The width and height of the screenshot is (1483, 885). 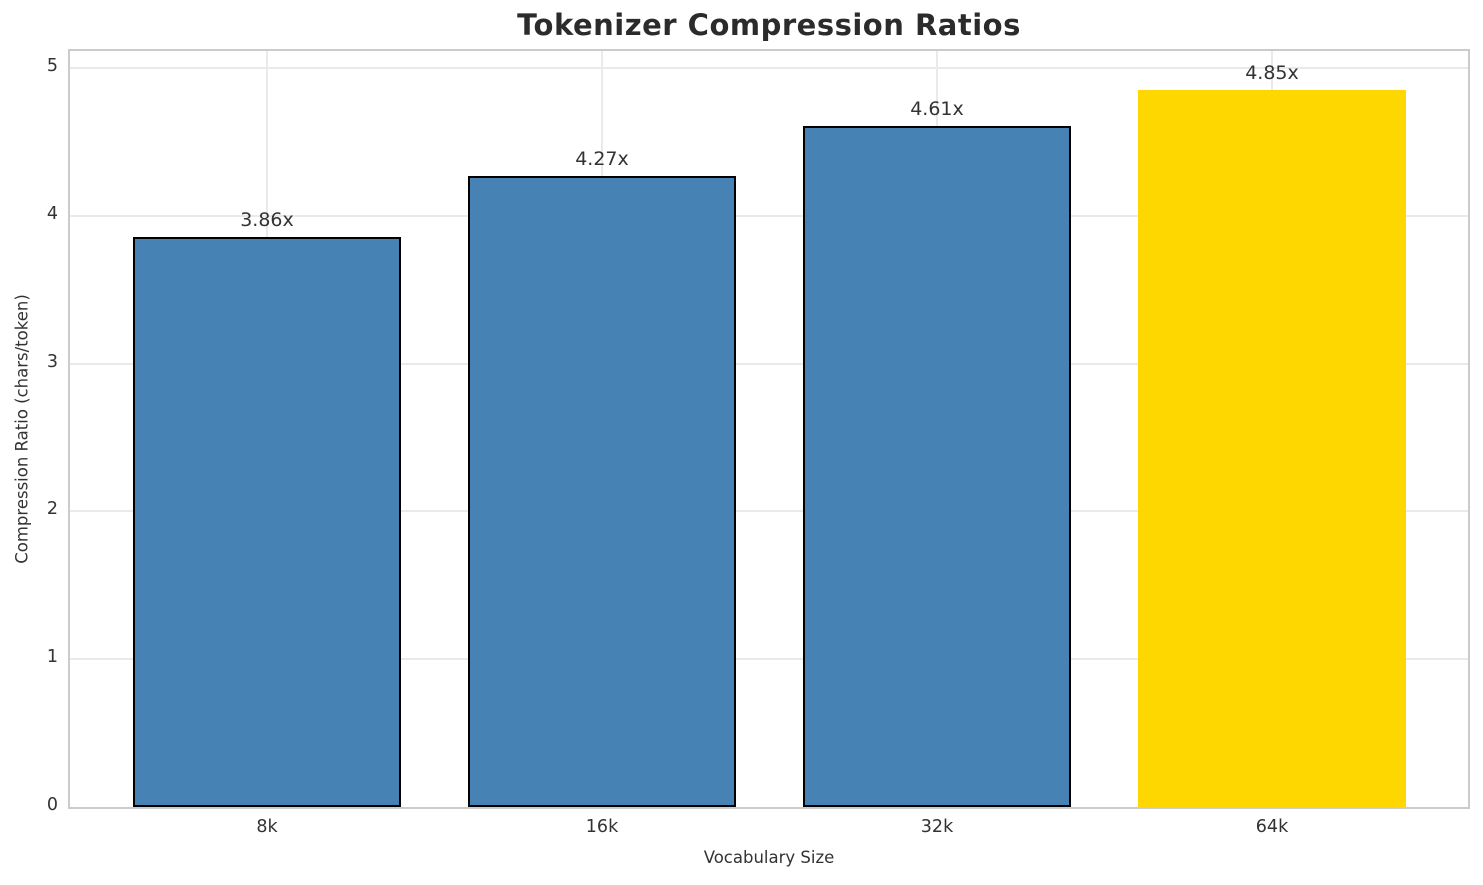 I want to click on xtick-label-8k: 8k, so click(x=267, y=827).